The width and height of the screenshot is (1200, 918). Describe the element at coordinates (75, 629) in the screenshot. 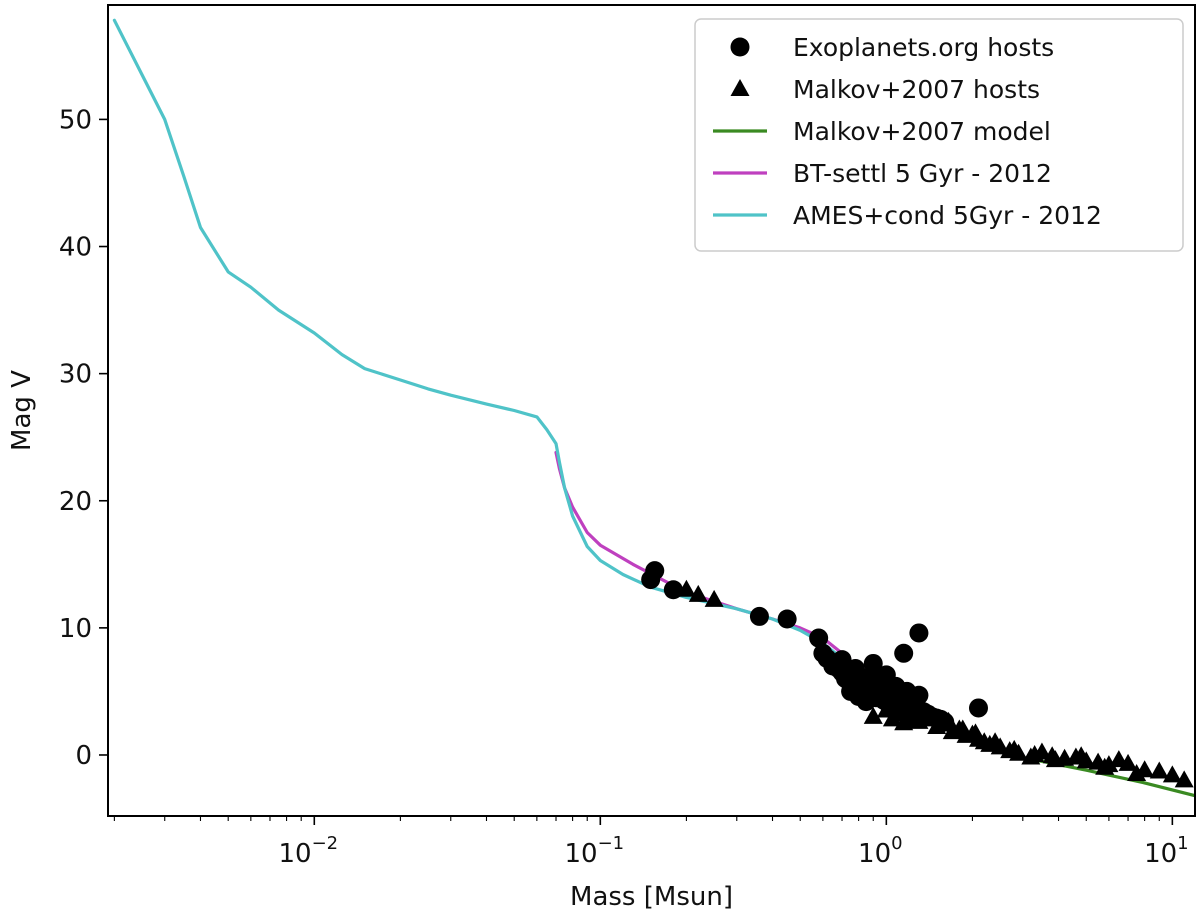

I see `y-tick-label: 10` at that location.